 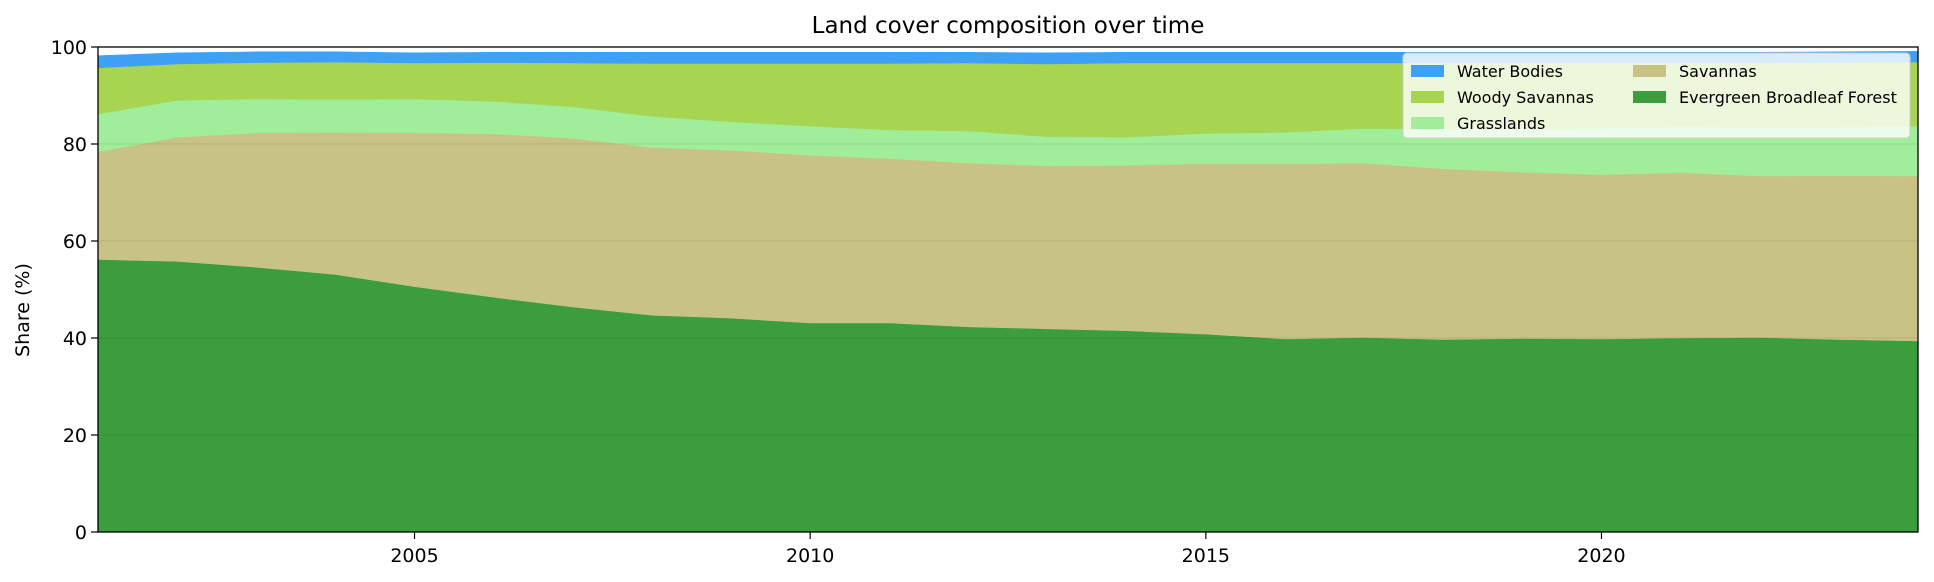 I want to click on x-tick-label: 2015, so click(x=1206, y=556).